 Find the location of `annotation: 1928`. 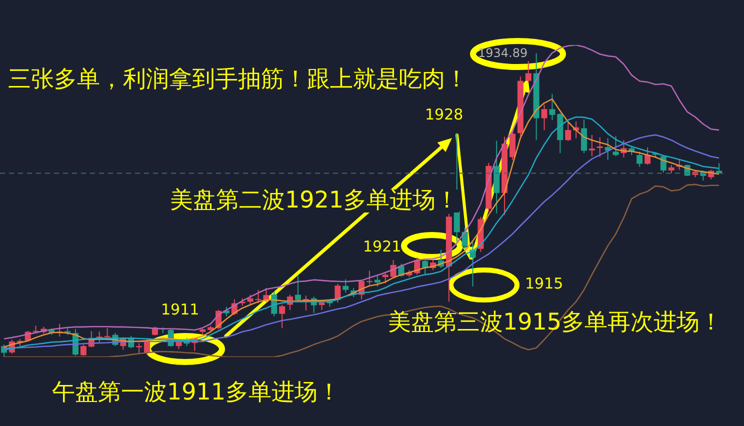

annotation: 1928 is located at coordinates (444, 115).